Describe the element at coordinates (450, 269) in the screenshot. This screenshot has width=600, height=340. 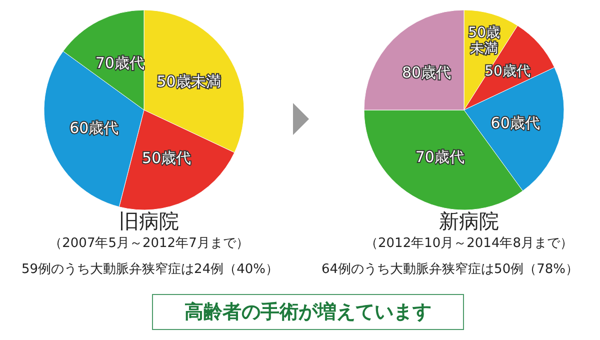
I see `text: 64例のうち大動脈弁狭窄症は50例（78%）` at that location.